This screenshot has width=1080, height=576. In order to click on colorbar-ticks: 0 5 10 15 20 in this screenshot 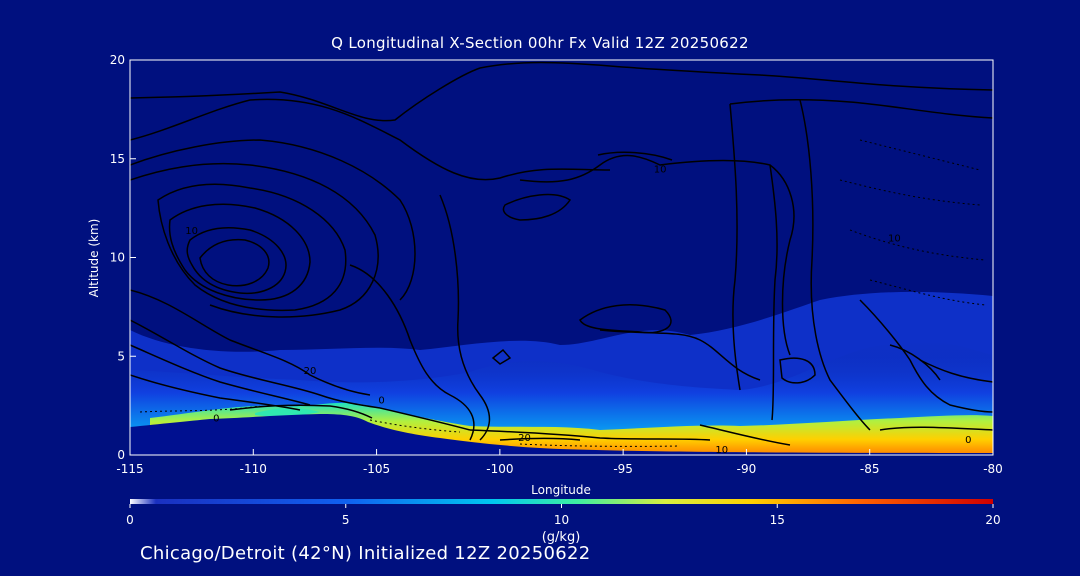, I will do `click(563, 515)`.